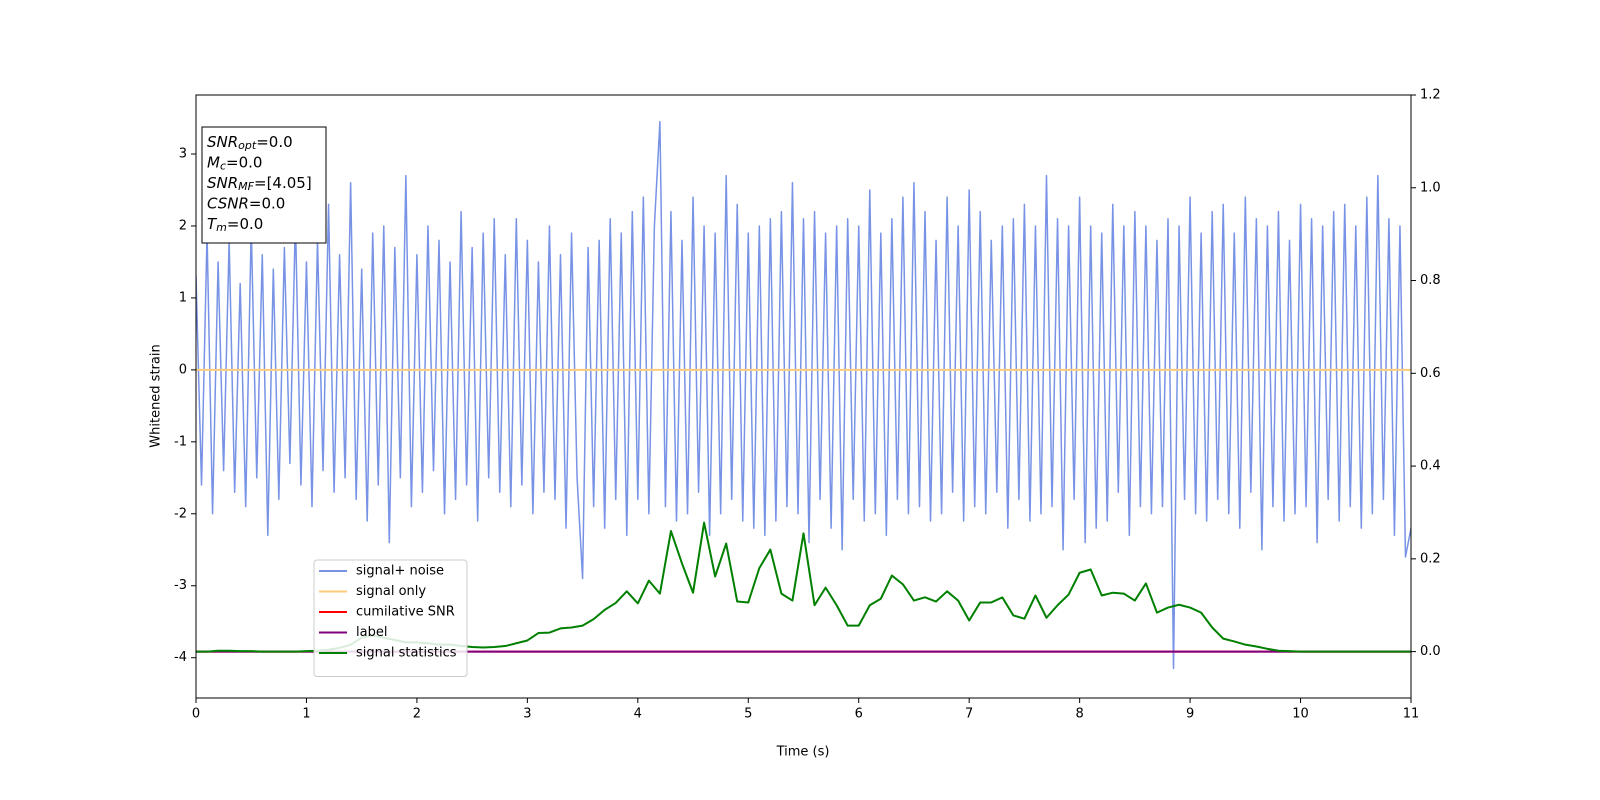  Describe the element at coordinates (223, 166) in the screenshot. I see `annotation-subscript: c` at that location.